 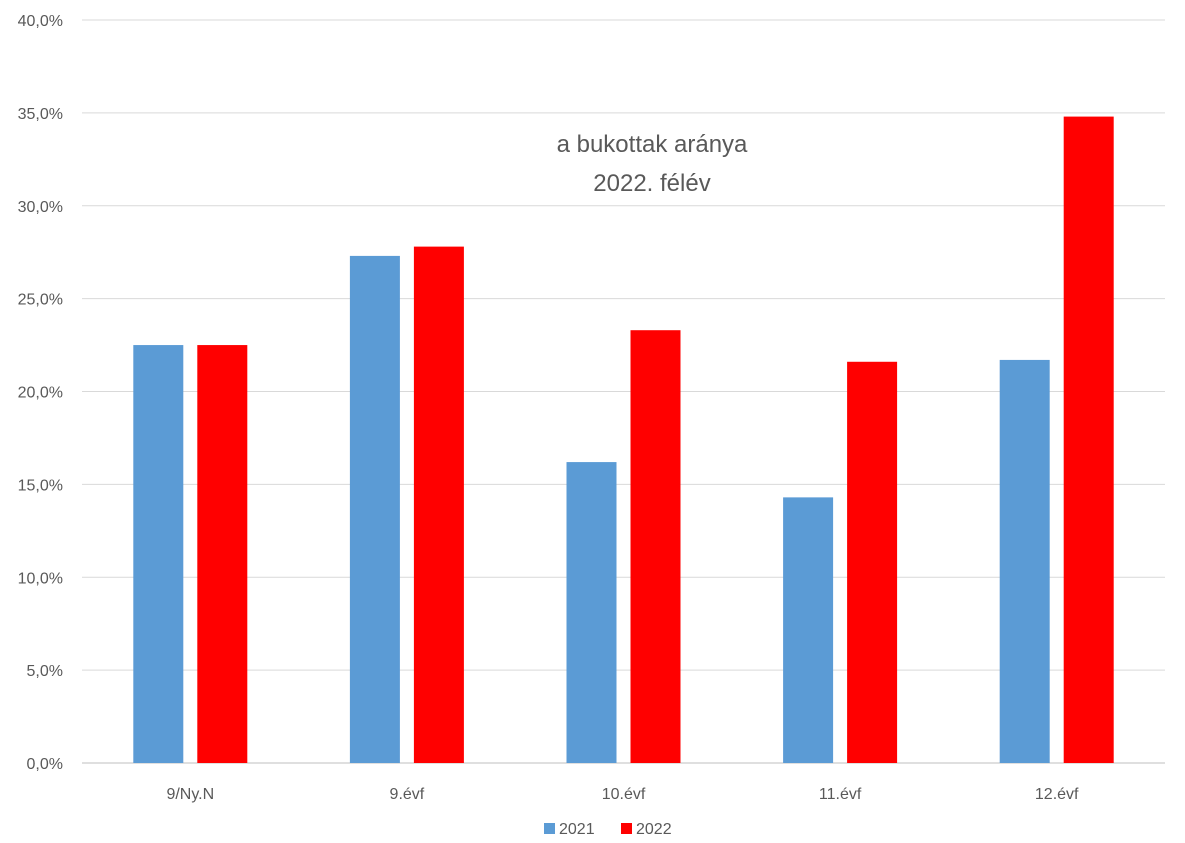 I want to click on chart-title-line-2: 2022. félév, so click(x=651, y=183).